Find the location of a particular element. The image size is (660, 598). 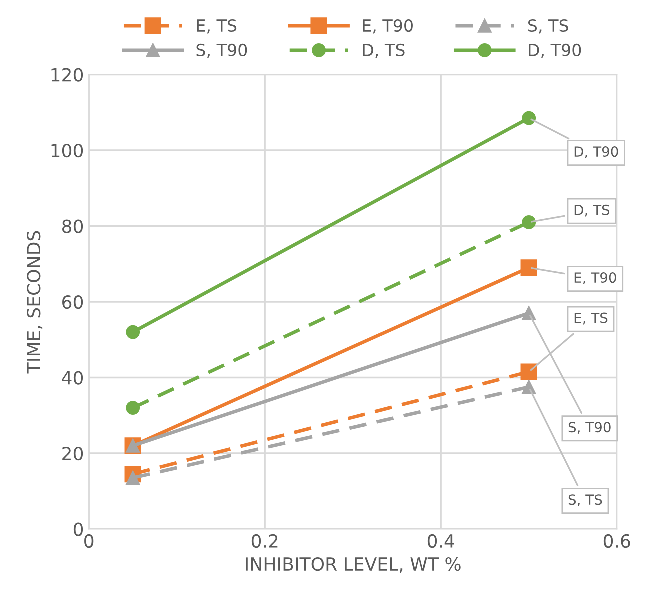

x-tick-label: 0.4 is located at coordinates (441, 541).